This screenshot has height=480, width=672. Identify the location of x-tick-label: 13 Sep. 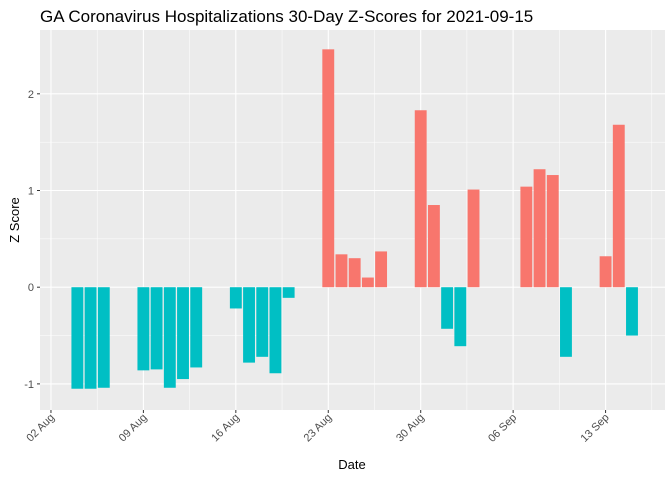
(595, 428).